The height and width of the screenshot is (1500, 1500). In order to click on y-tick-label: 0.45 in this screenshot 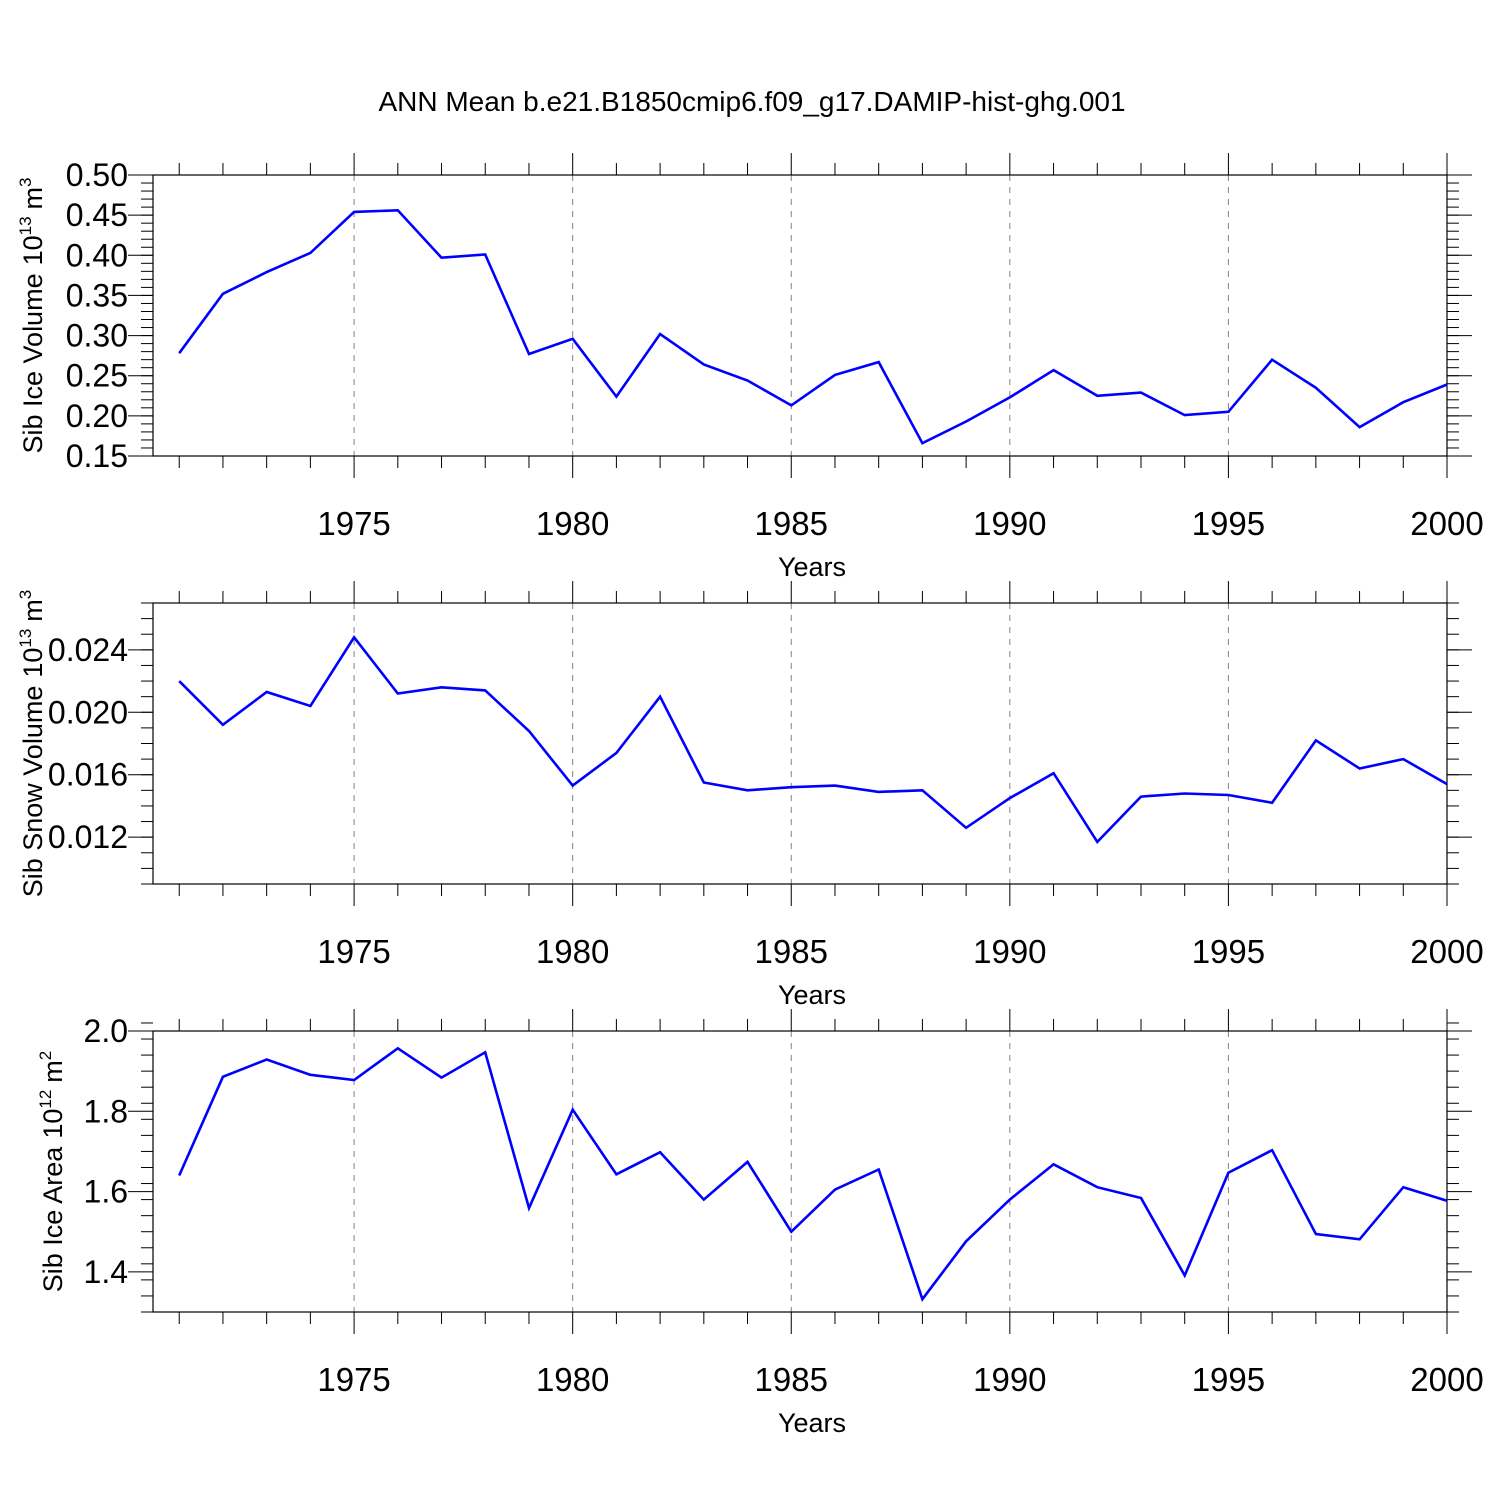, I will do `click(97, 215)`.